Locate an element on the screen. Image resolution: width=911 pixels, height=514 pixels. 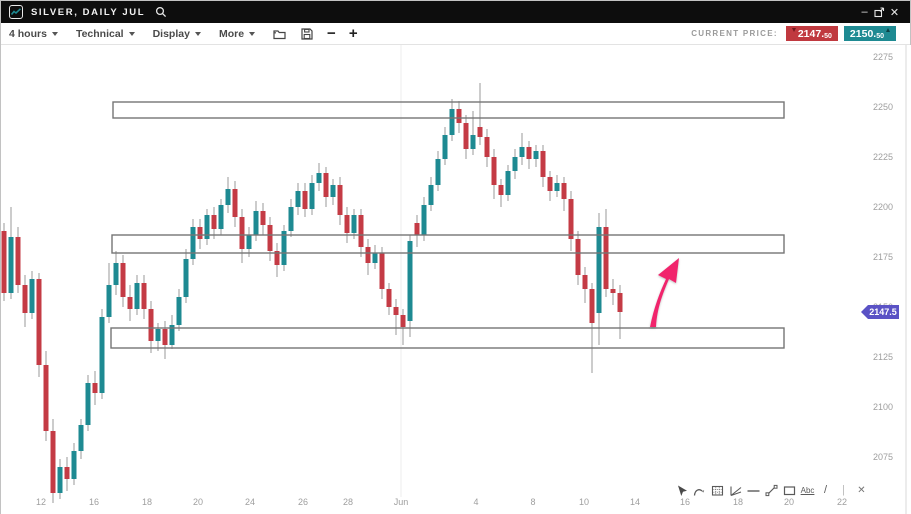
search-icon is located at coordinates (161, 12).